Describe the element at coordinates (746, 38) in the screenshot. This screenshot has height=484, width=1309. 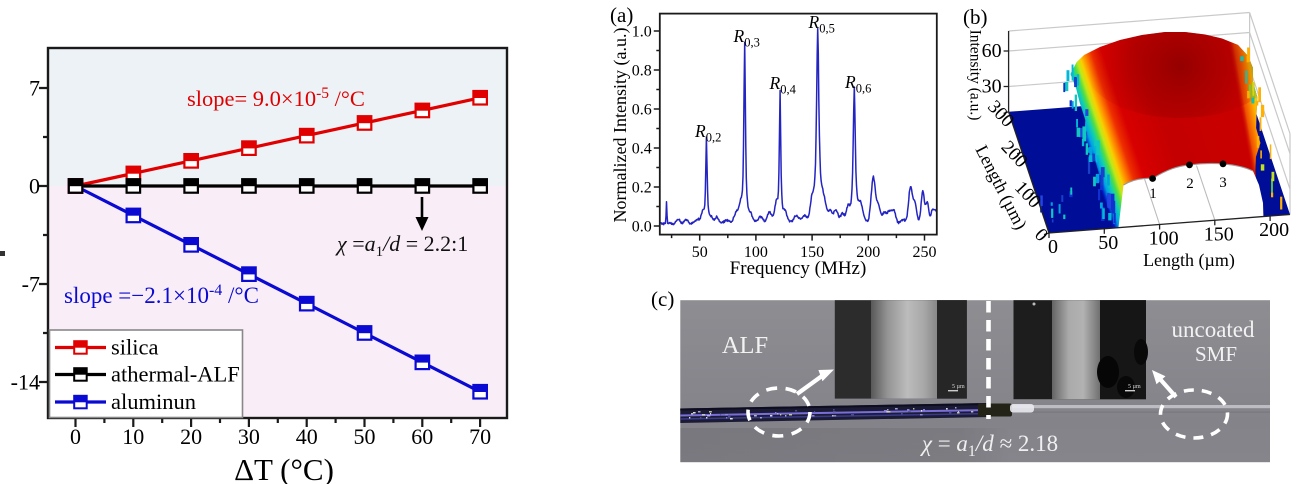
I see `svg-text: R0,3` at that location.